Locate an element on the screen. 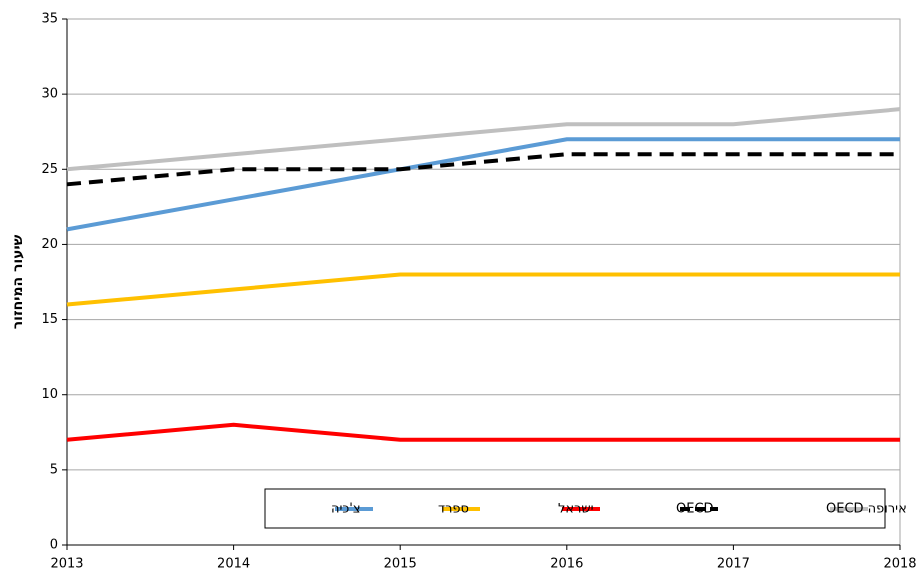  legend-label: ישראל is located at coordinates (576, 509).